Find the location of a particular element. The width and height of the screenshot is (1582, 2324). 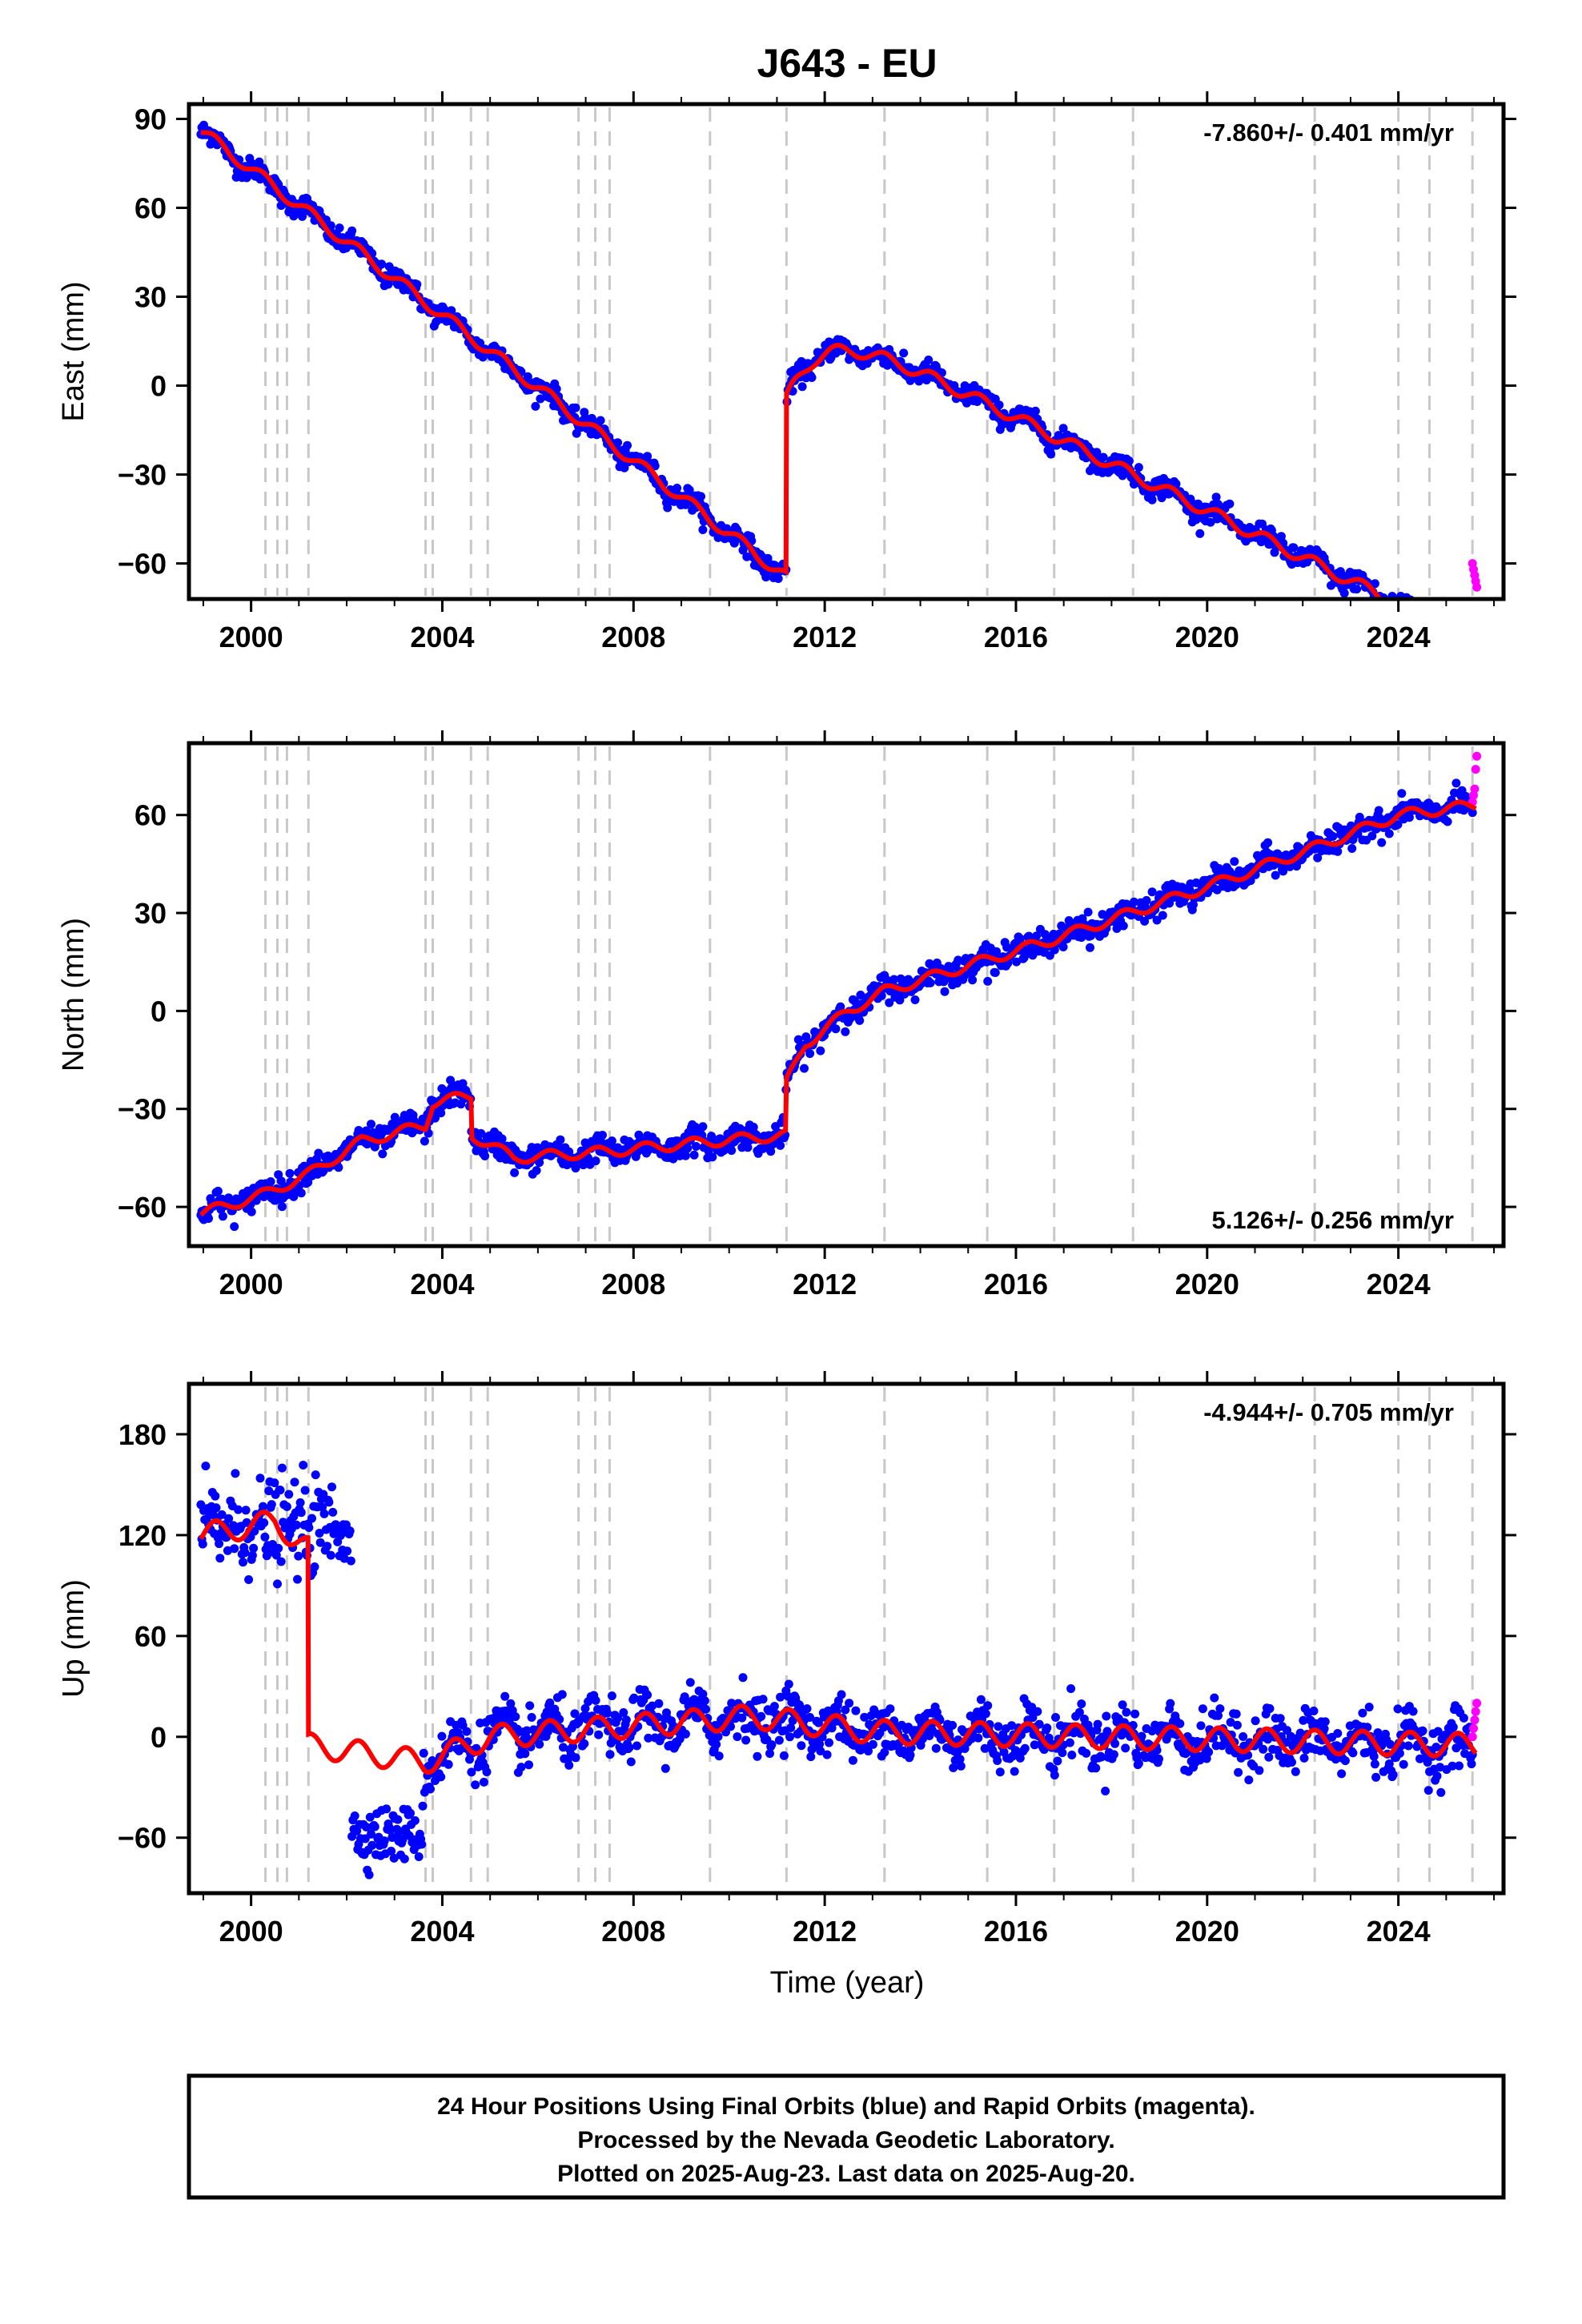

x-tick-label: 2000 is located at coordinates (251, 1931).